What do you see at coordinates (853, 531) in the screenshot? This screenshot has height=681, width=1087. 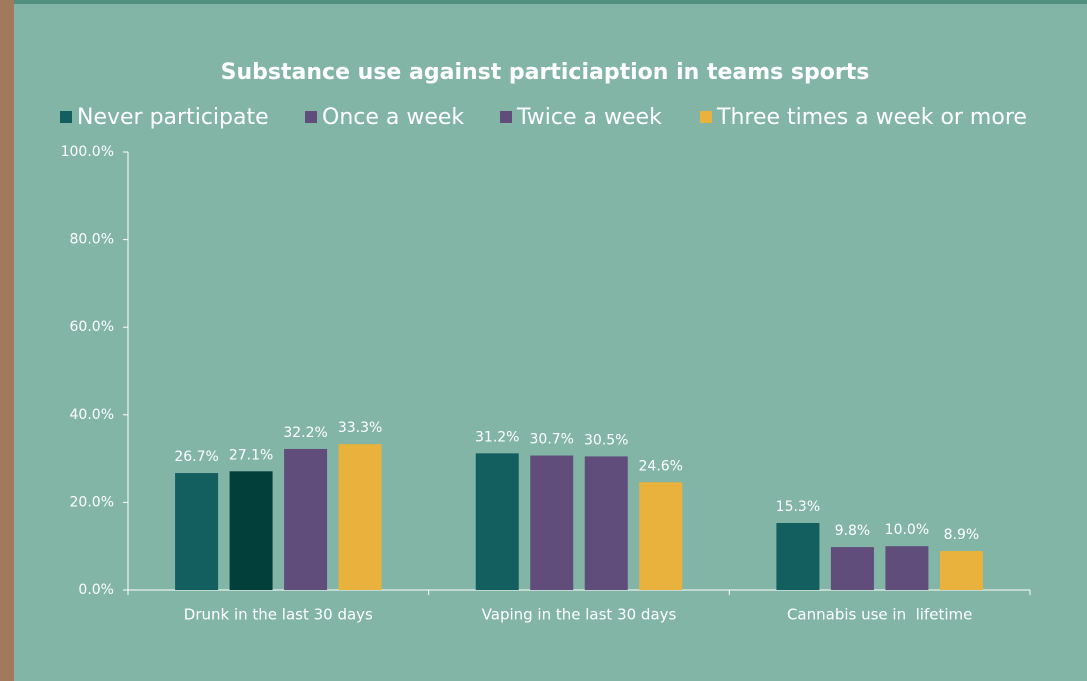 I see `value-label: 9.8%` at bounding box center [853, 531].